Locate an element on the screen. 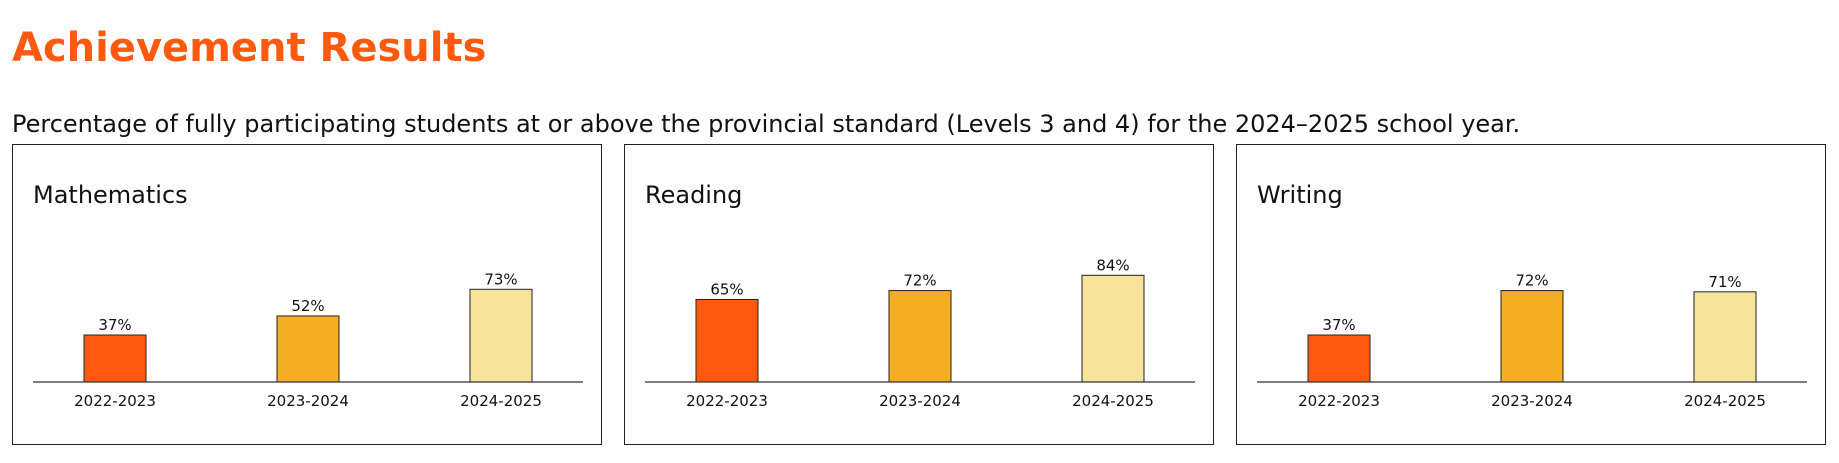 The height and width of the screenshot is (463, 1839). writing-bar-chart: 37% 2022-2023 72% 2023-2024 71% 2024-2025 is located at coordinates (1532, 341).